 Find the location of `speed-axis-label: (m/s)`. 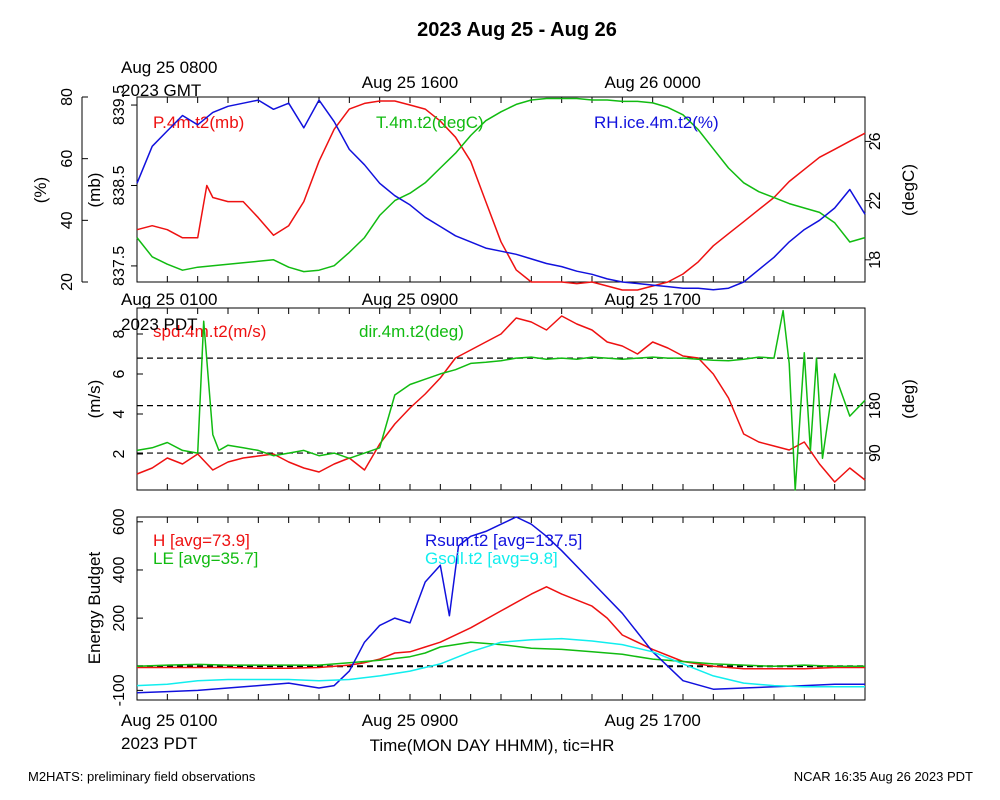

speed-axis-label: (m/s) is located at coordinates (94, 399).